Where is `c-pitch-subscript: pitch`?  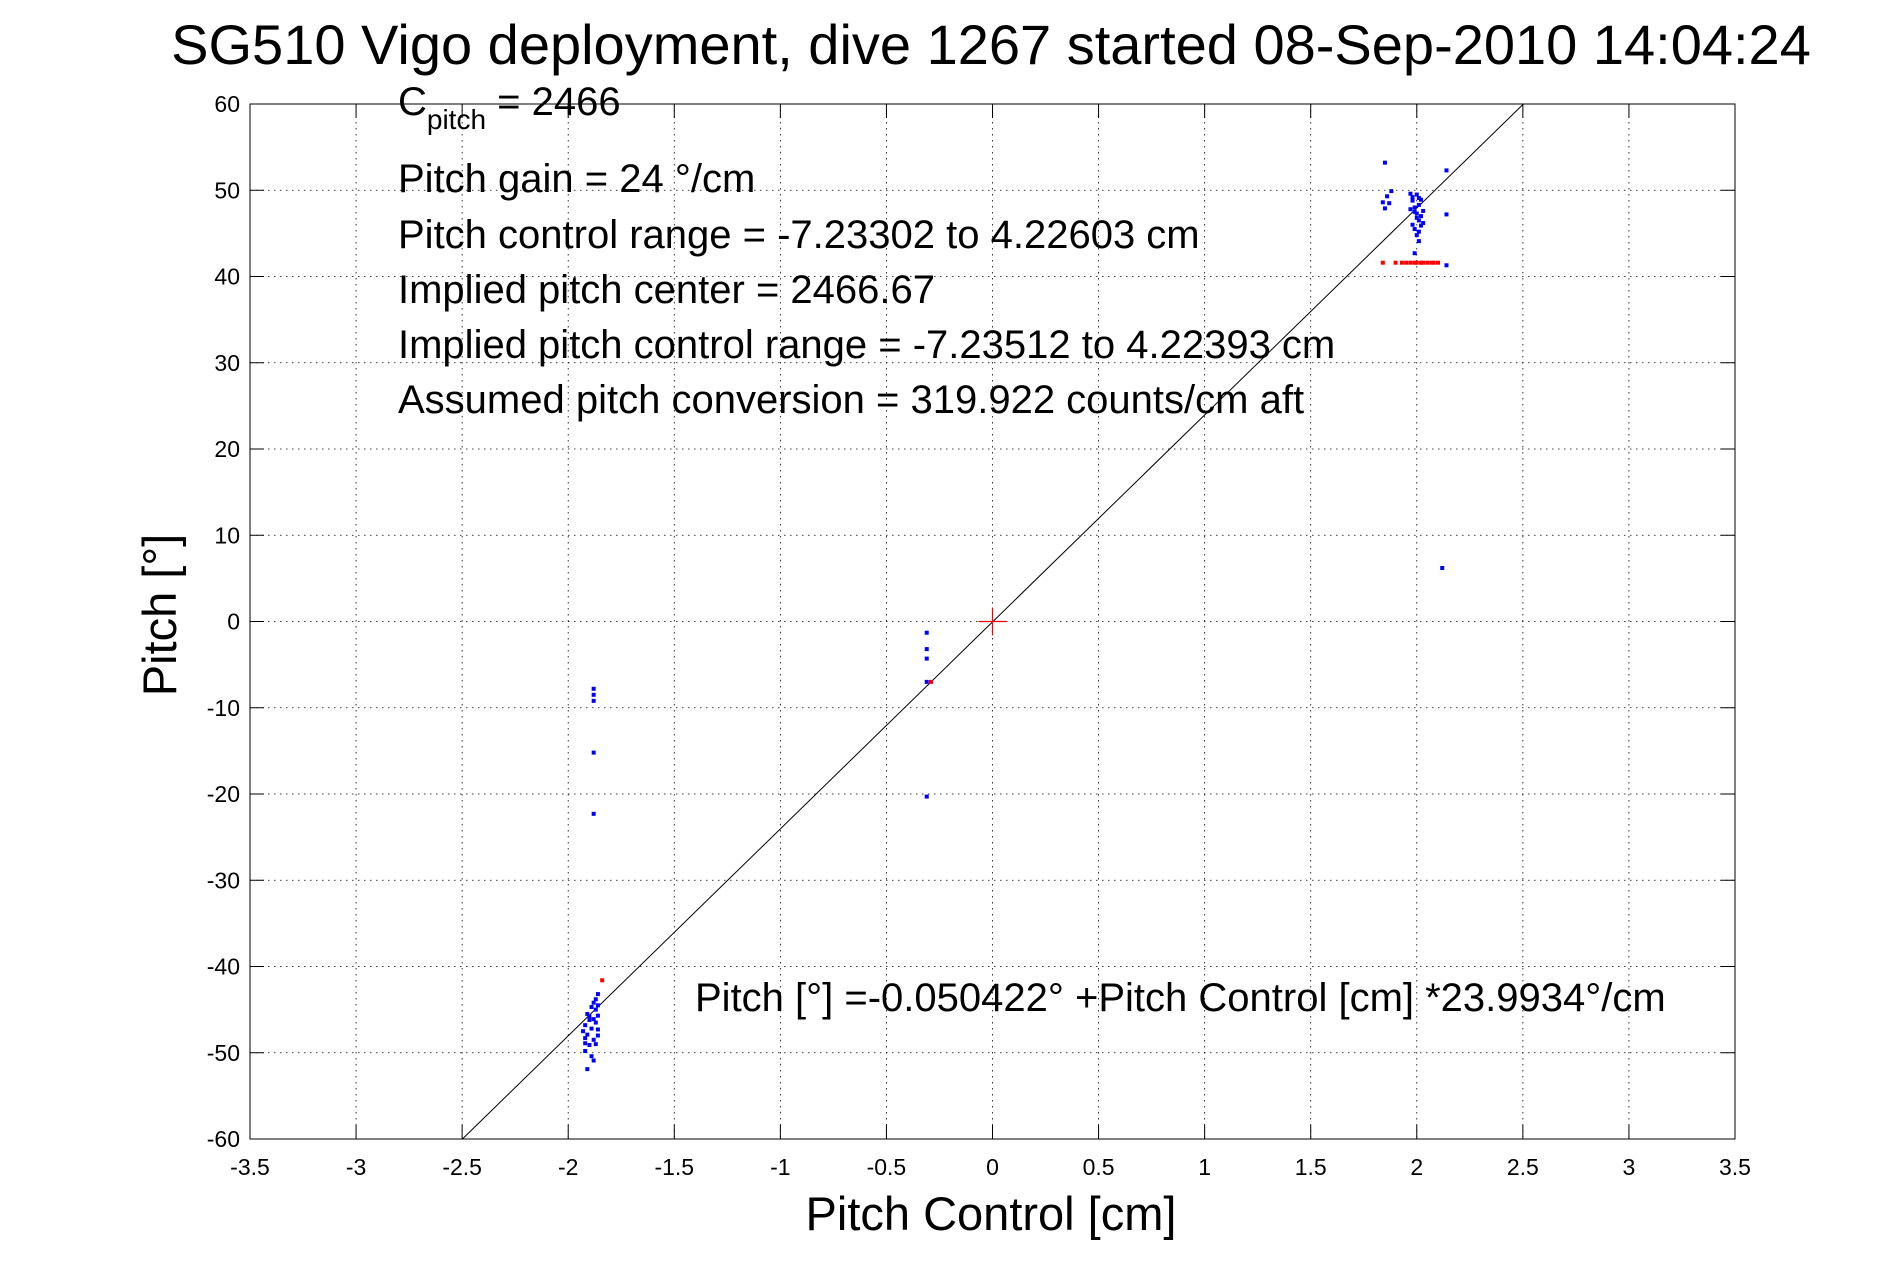
c-pitch-subscript: pitch is located at coordinates (456, 119).